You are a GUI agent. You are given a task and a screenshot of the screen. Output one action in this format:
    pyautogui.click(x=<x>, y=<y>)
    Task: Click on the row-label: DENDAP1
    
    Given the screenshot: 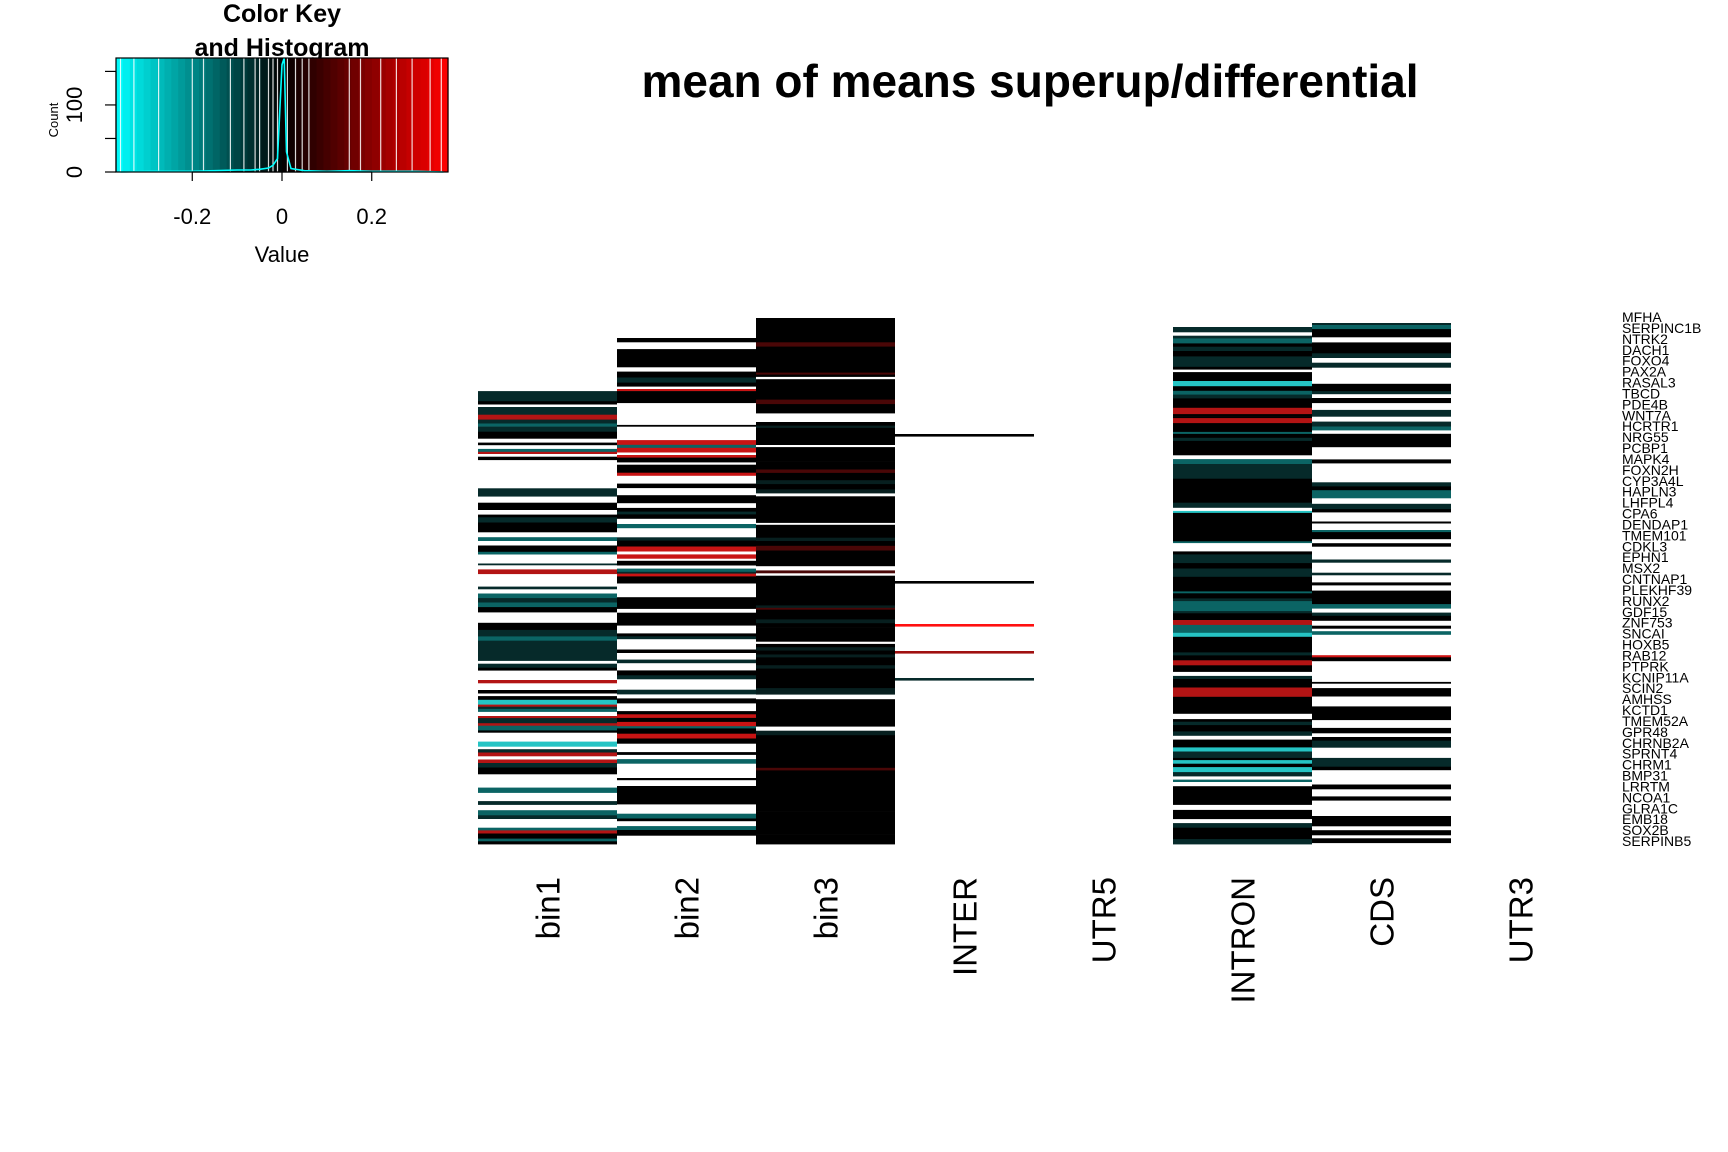 What is the action you would take?
    pyautogui.click(x=1655, y=524)
    